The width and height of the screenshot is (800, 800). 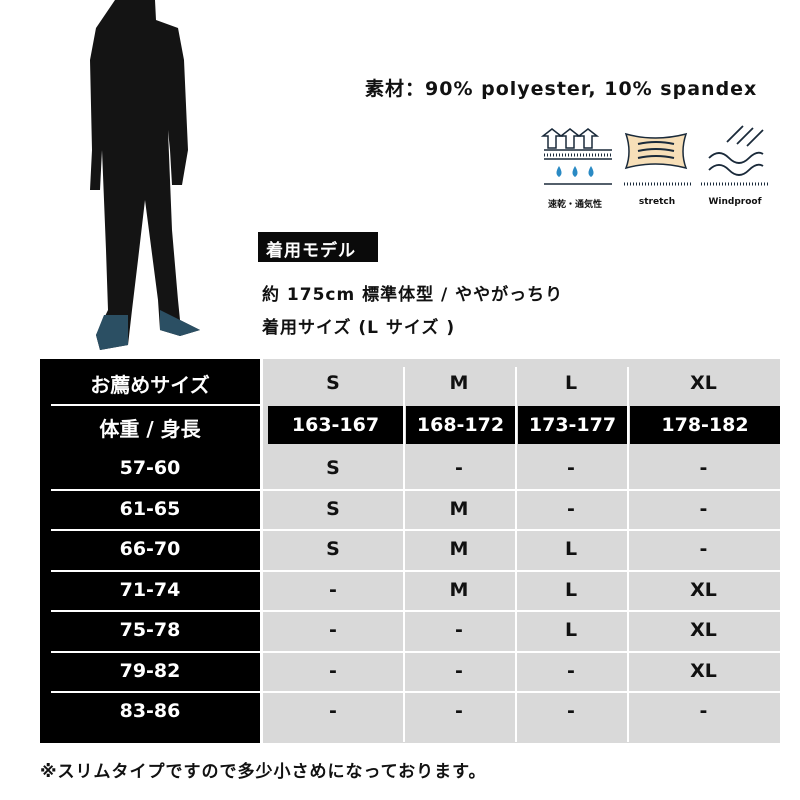 I want to click on table-row-weight: 71-74, so click(x=150, y=589).